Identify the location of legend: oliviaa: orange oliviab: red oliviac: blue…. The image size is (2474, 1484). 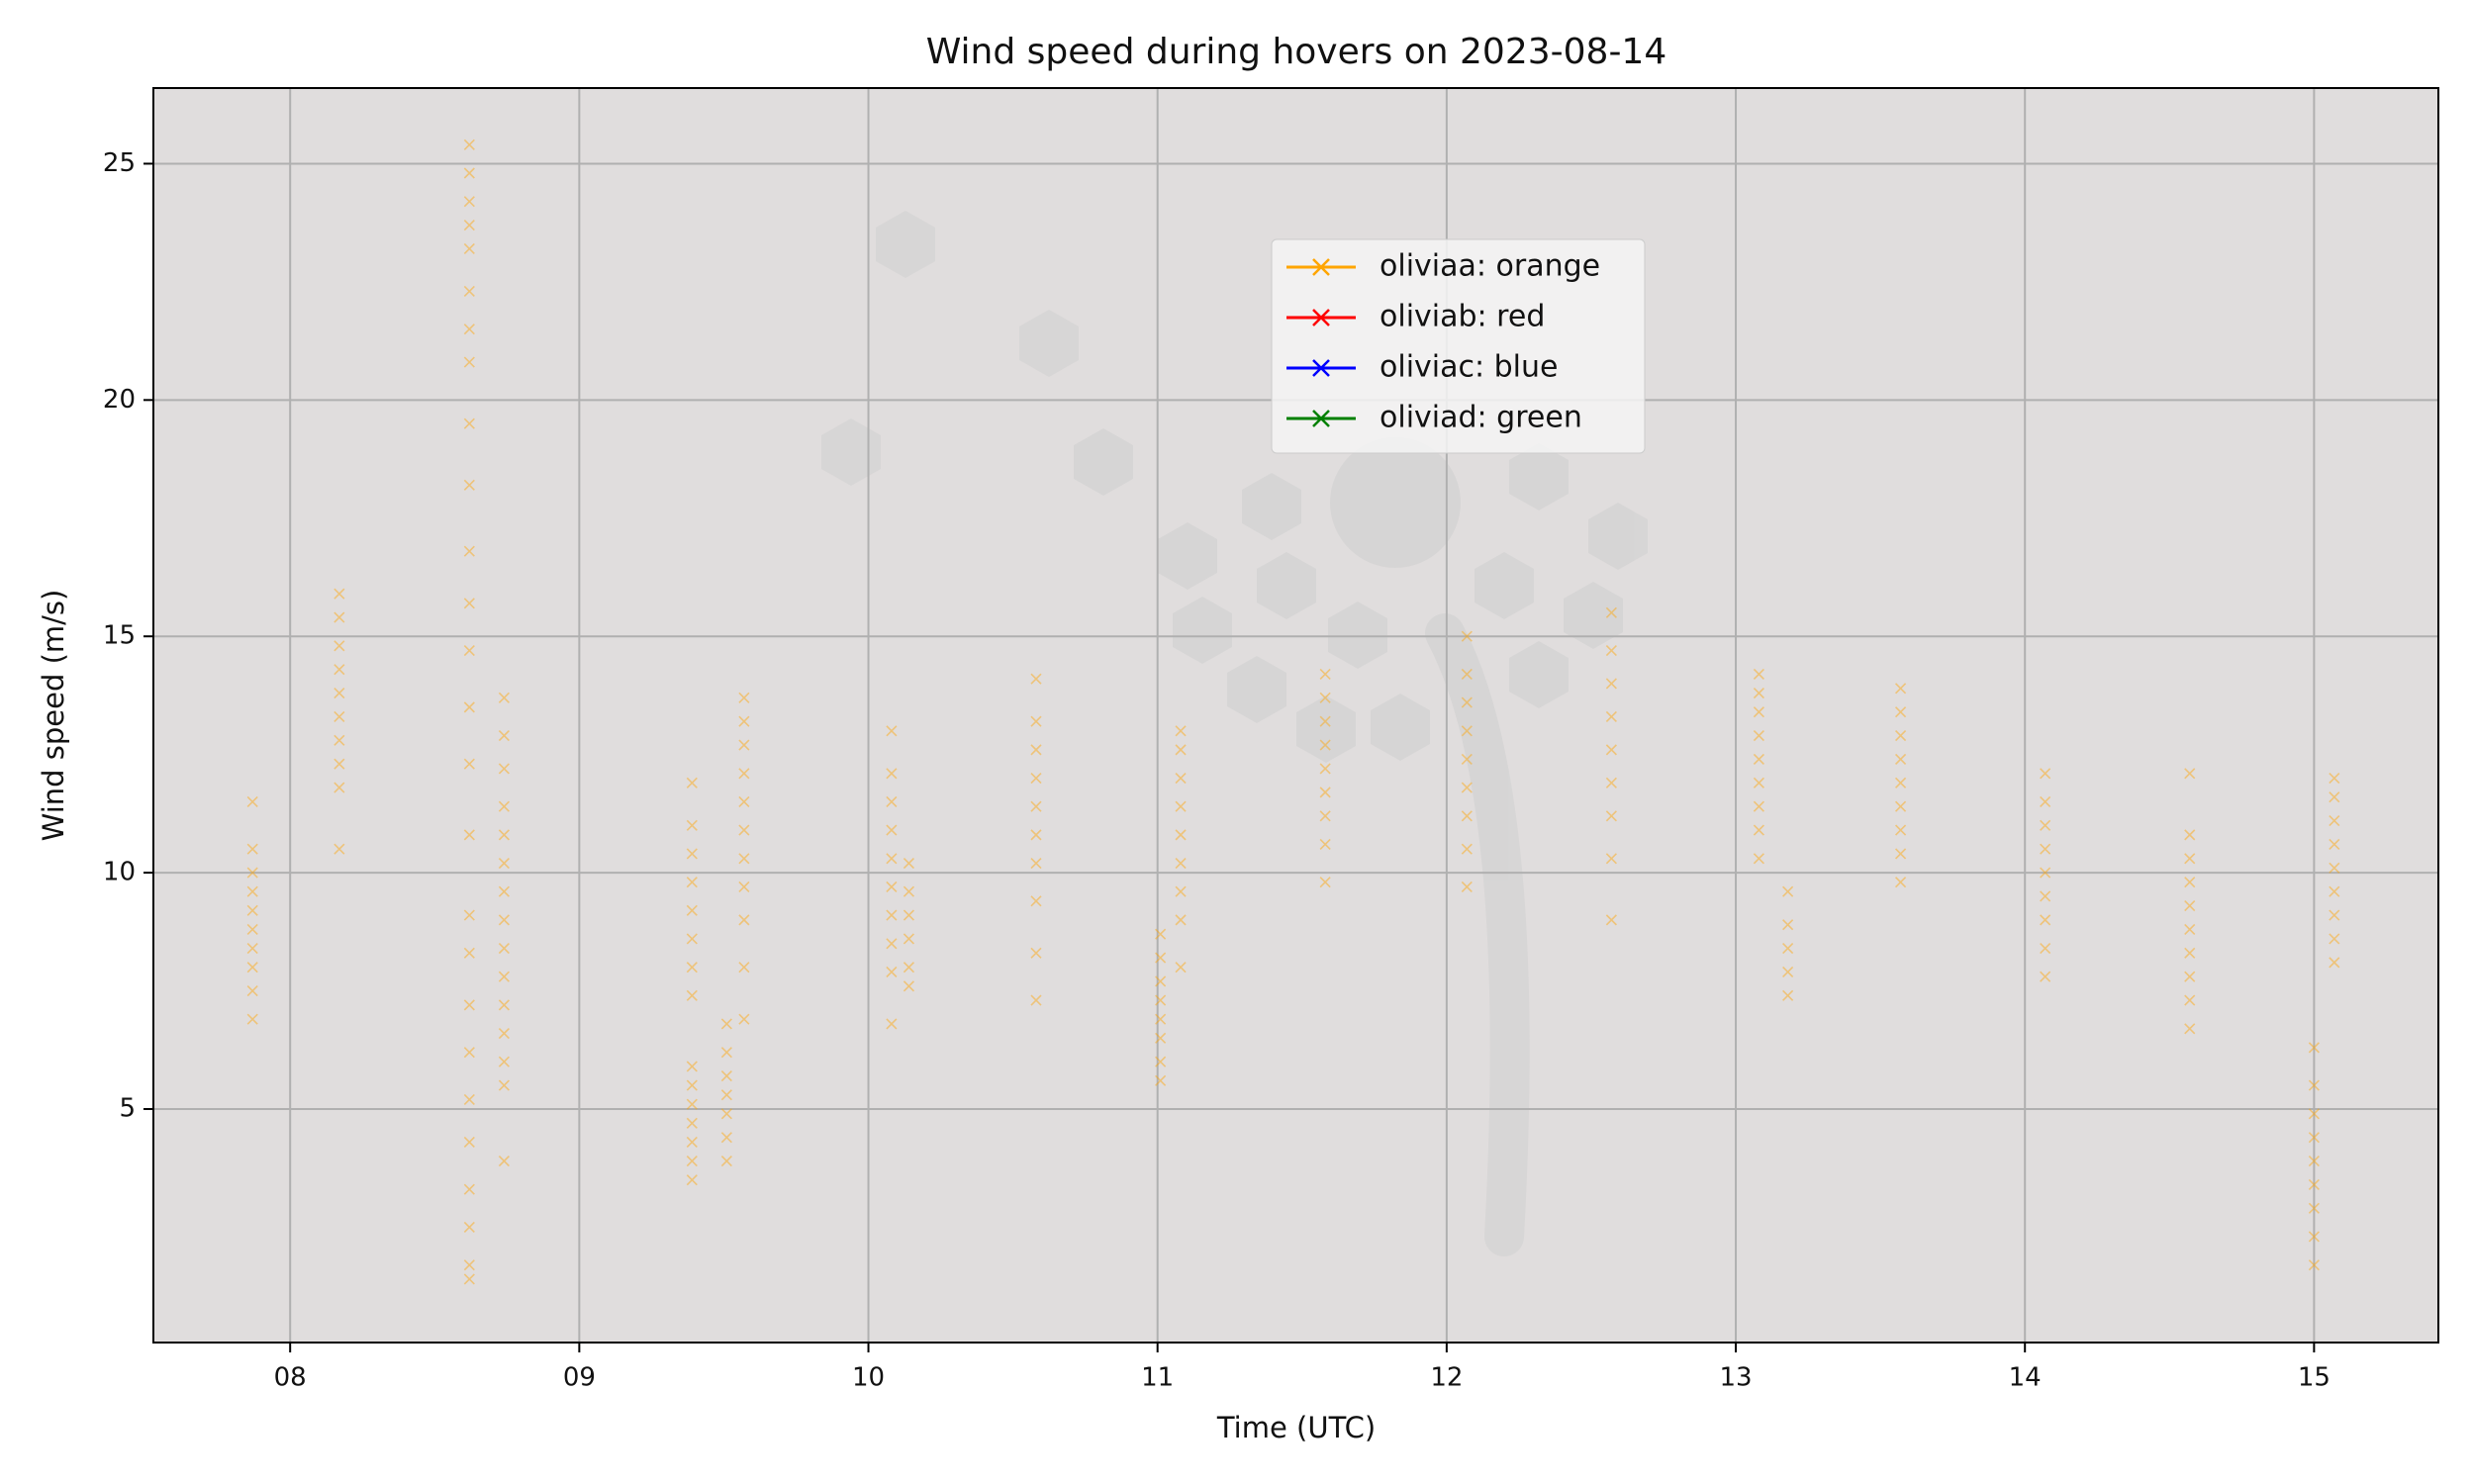
(1458, 346).